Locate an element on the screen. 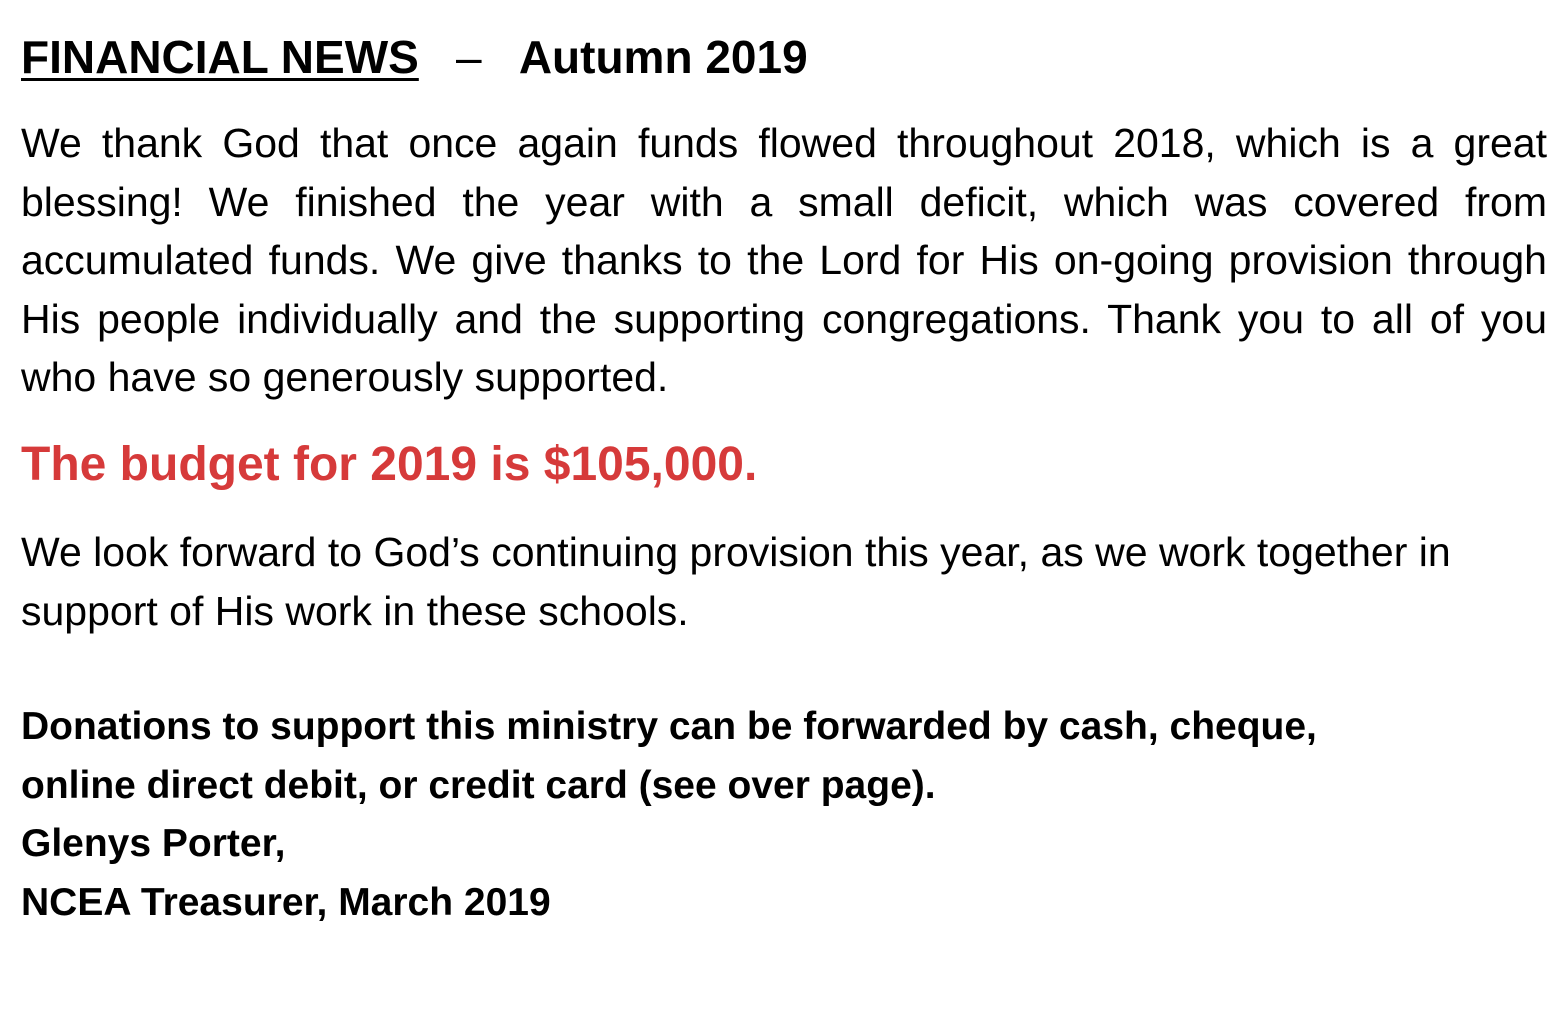 The width and height of the screenshot is (1566, 1036). signoff-name: Glenys Porter, is located at coordinates (153, 844).